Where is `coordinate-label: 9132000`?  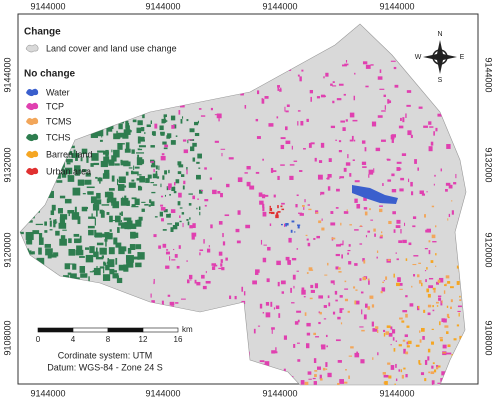
coordinate-label: 9132000 is located at coordinates (489, 164).